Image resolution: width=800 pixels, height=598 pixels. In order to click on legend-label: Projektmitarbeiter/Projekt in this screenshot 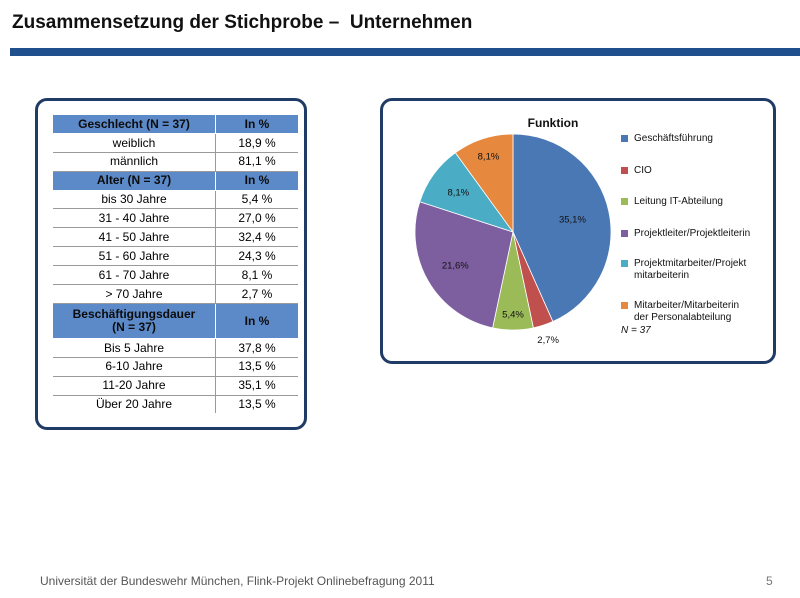, I will do `click(690, 263)`.